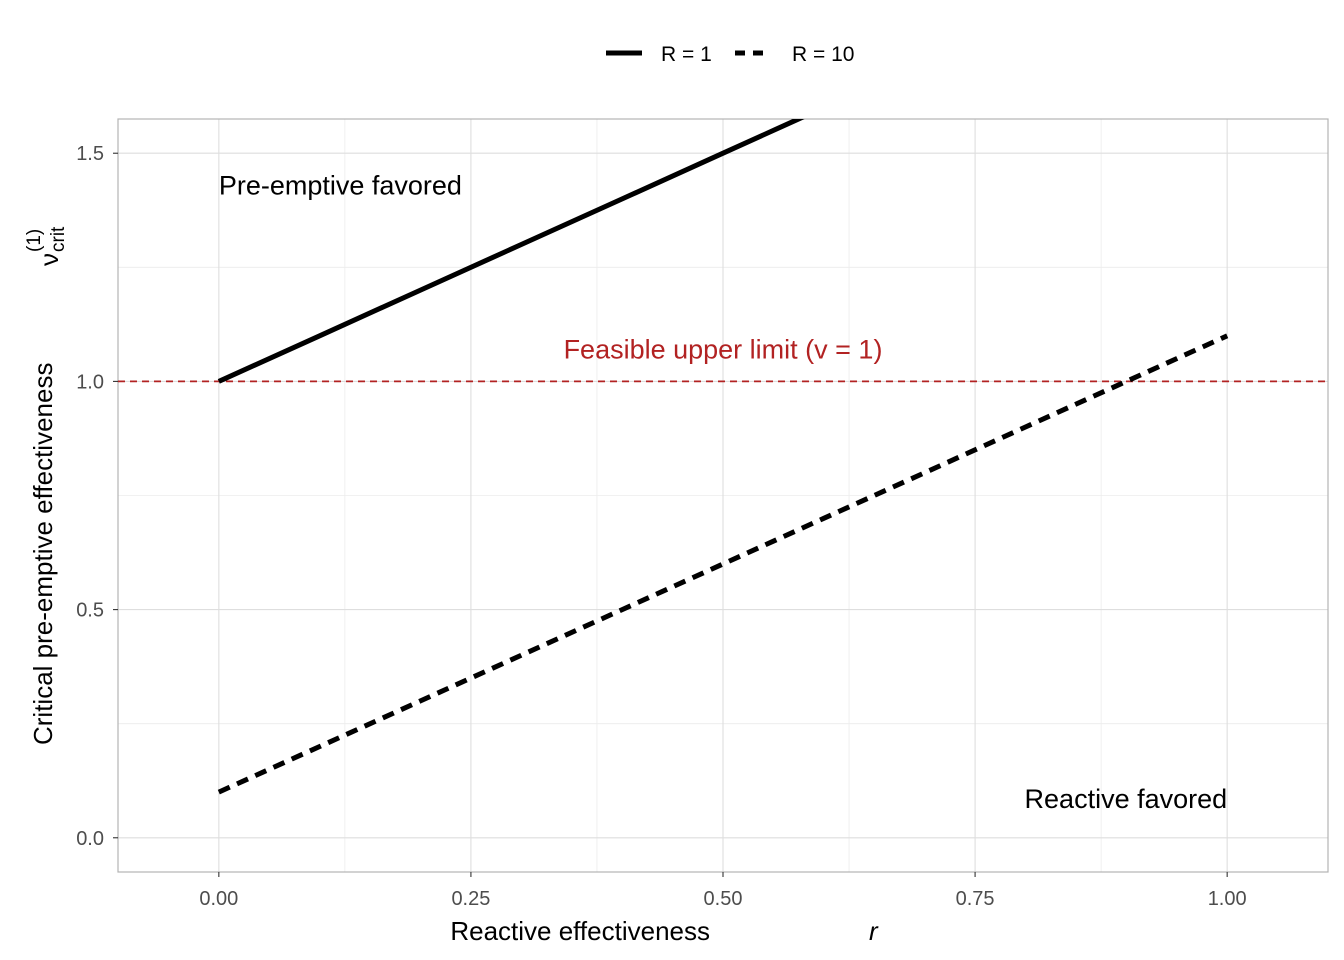 The width and height of the screenshot is (1344, 960). I want to click on legend-label-r1: R = 1, so click(686, 54).